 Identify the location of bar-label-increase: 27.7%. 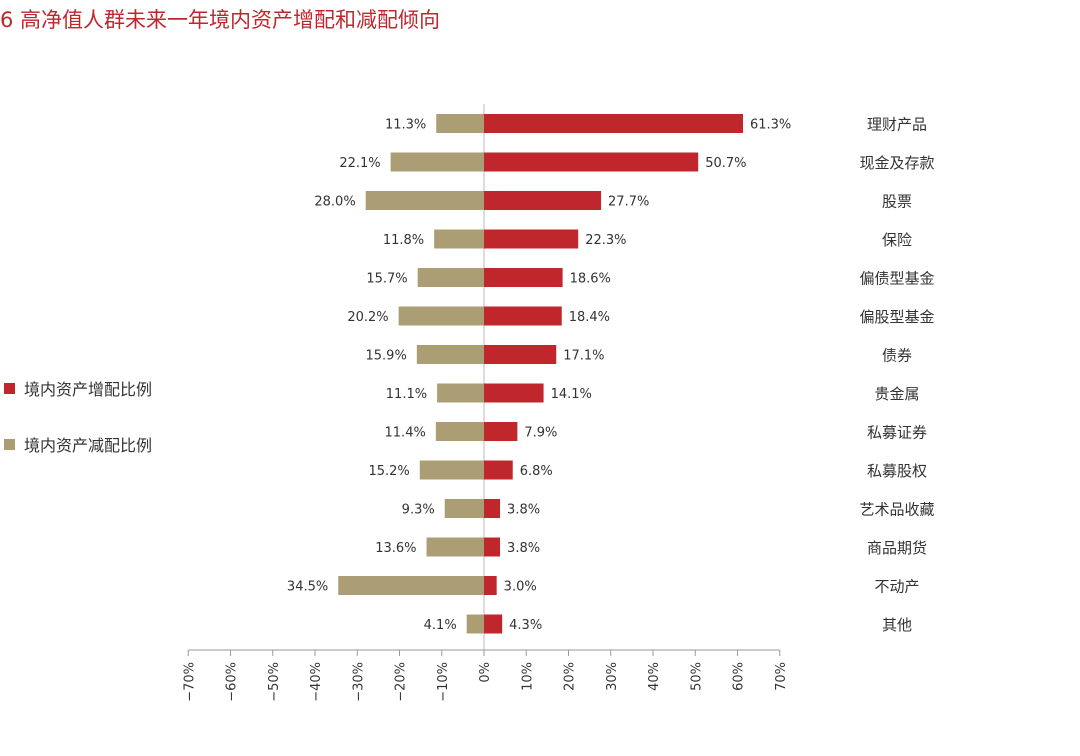
(628, 202).